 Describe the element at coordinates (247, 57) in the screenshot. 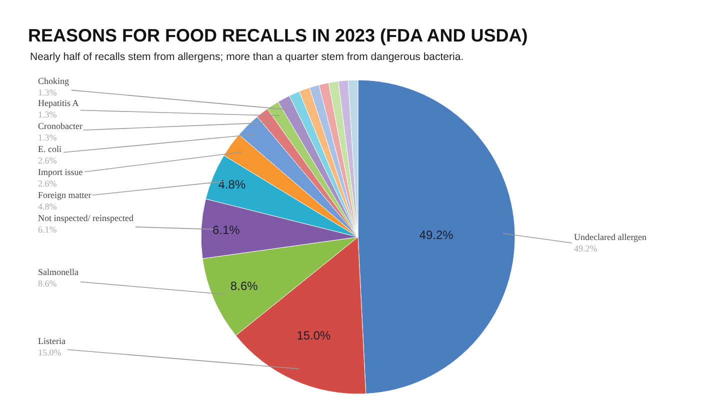

I see `chart-subtitle: Nearly half of recalls stem from allergens; more than a quarter stem from dangerous bacteria.` at that location.